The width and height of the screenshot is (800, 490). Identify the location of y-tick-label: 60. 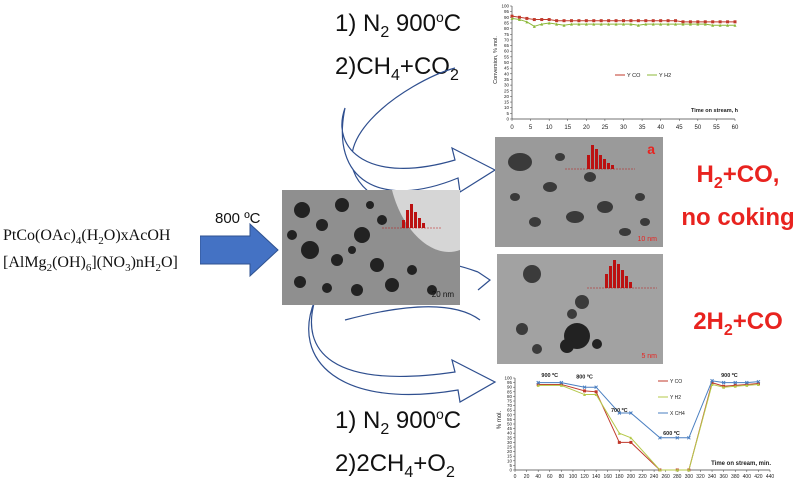
(510, 414).